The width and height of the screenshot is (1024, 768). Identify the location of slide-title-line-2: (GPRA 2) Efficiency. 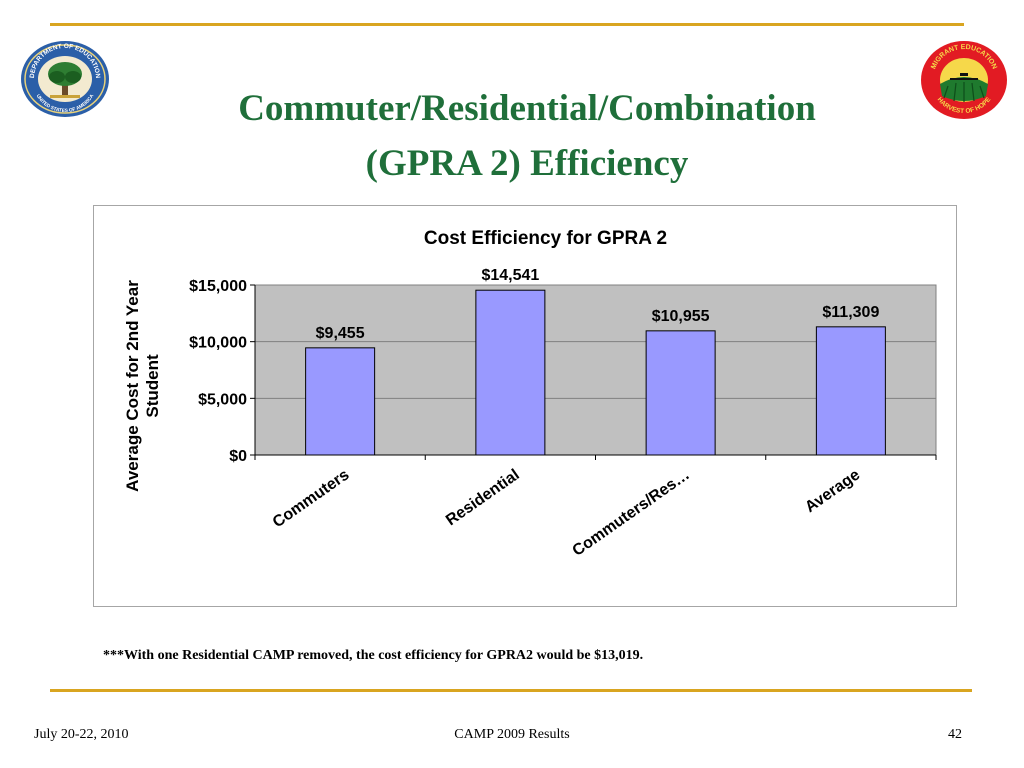
(527, 163).